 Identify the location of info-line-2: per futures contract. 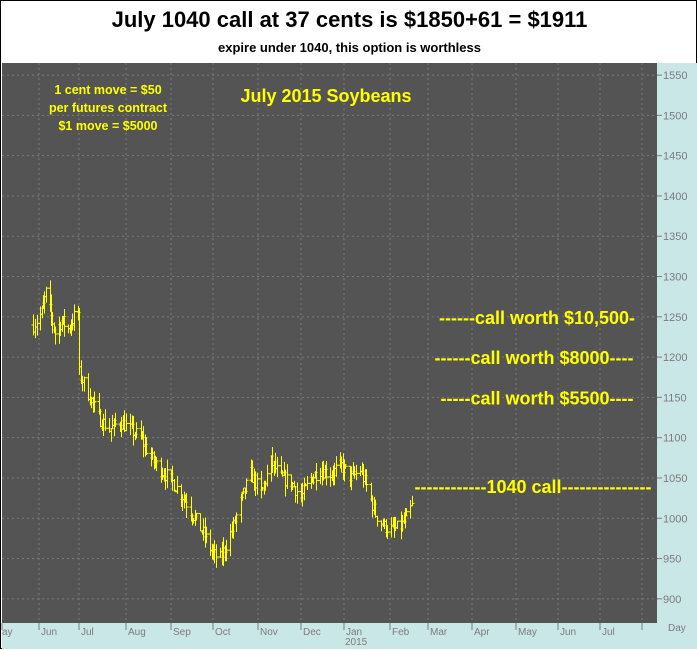
(108, 108).